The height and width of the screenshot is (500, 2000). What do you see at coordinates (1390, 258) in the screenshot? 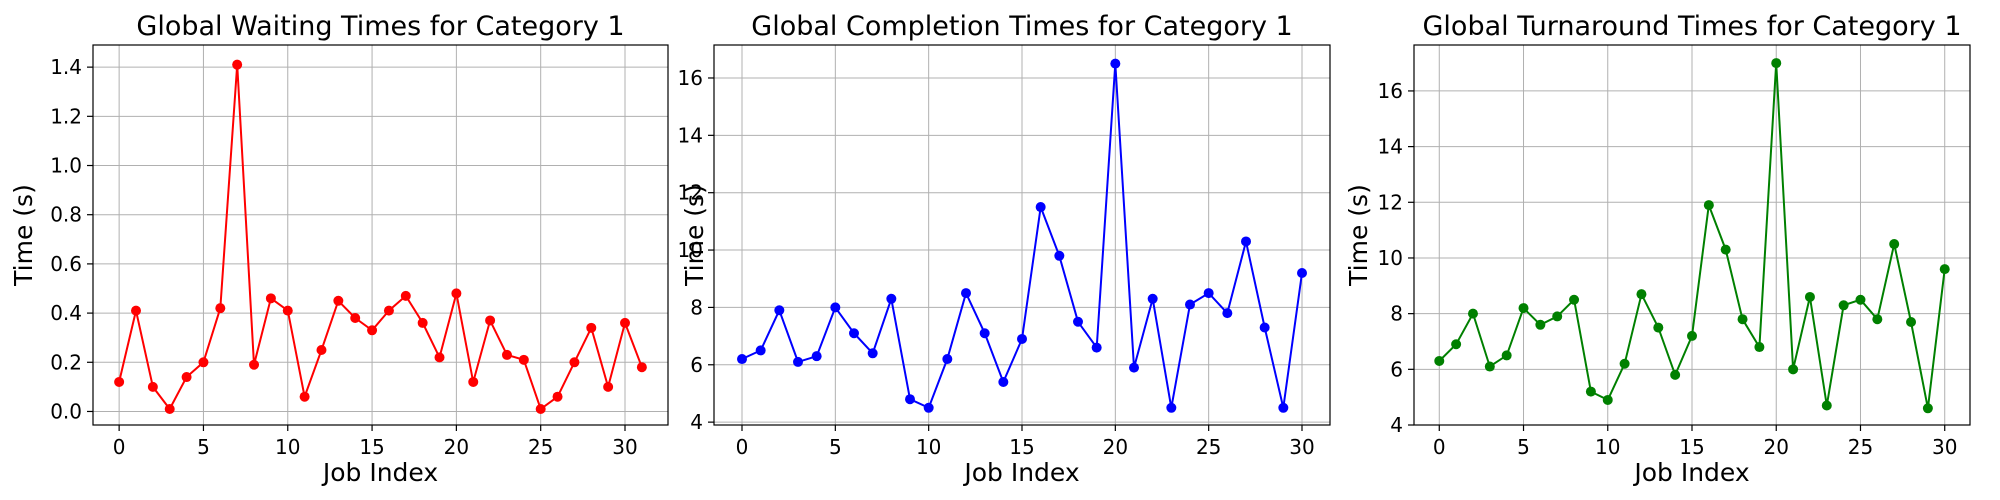
I see `y-tick-label: 10` at bounding box center [1390, 258].